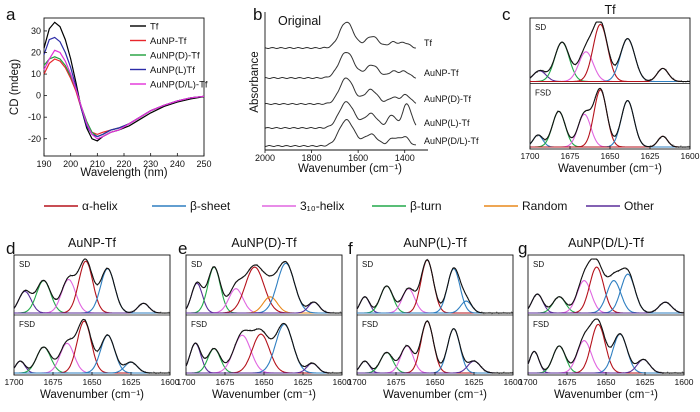 This screenshot has width=700, height=412. I want to click on legend-label-other: Other, so click(639, 206).